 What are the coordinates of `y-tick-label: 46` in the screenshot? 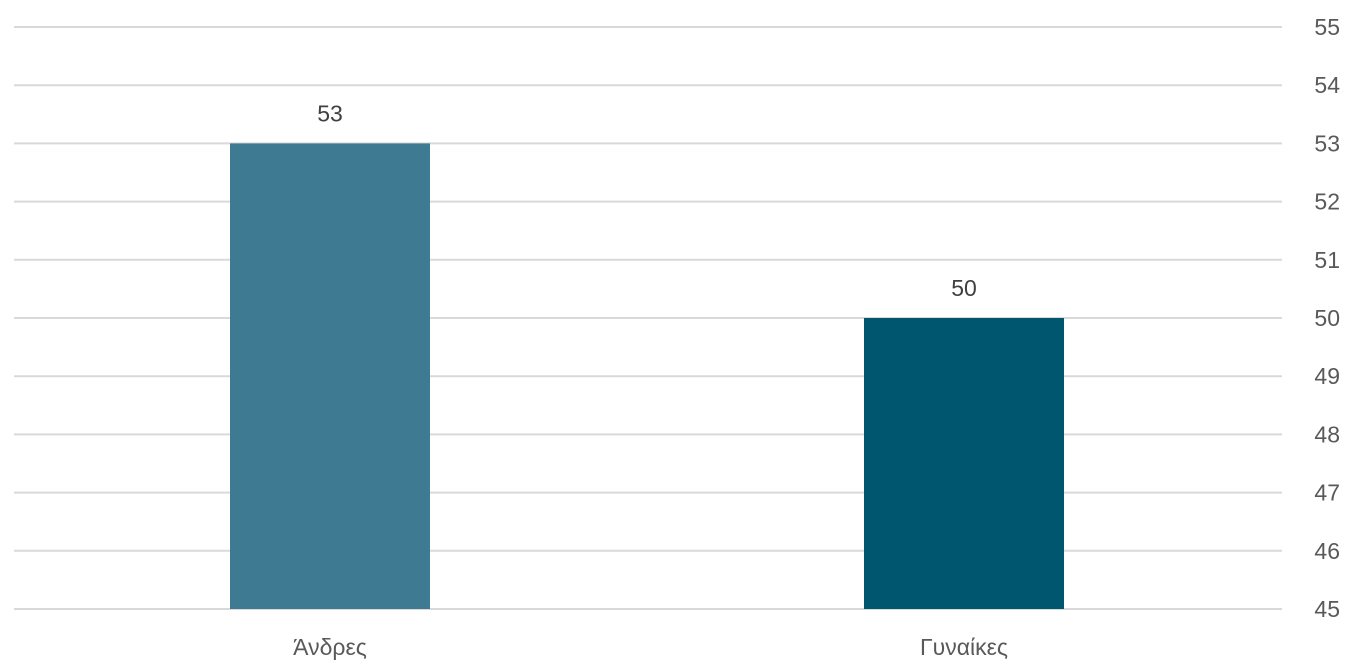 It's located at (1327, 551).